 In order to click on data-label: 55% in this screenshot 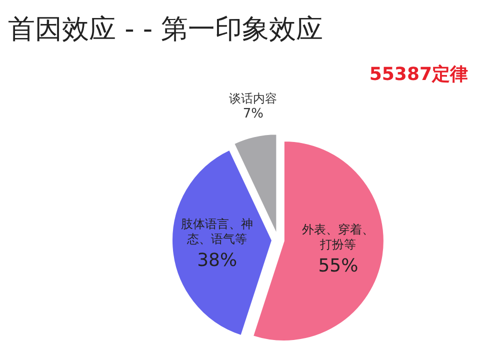, I will do `click(338, 266)`.